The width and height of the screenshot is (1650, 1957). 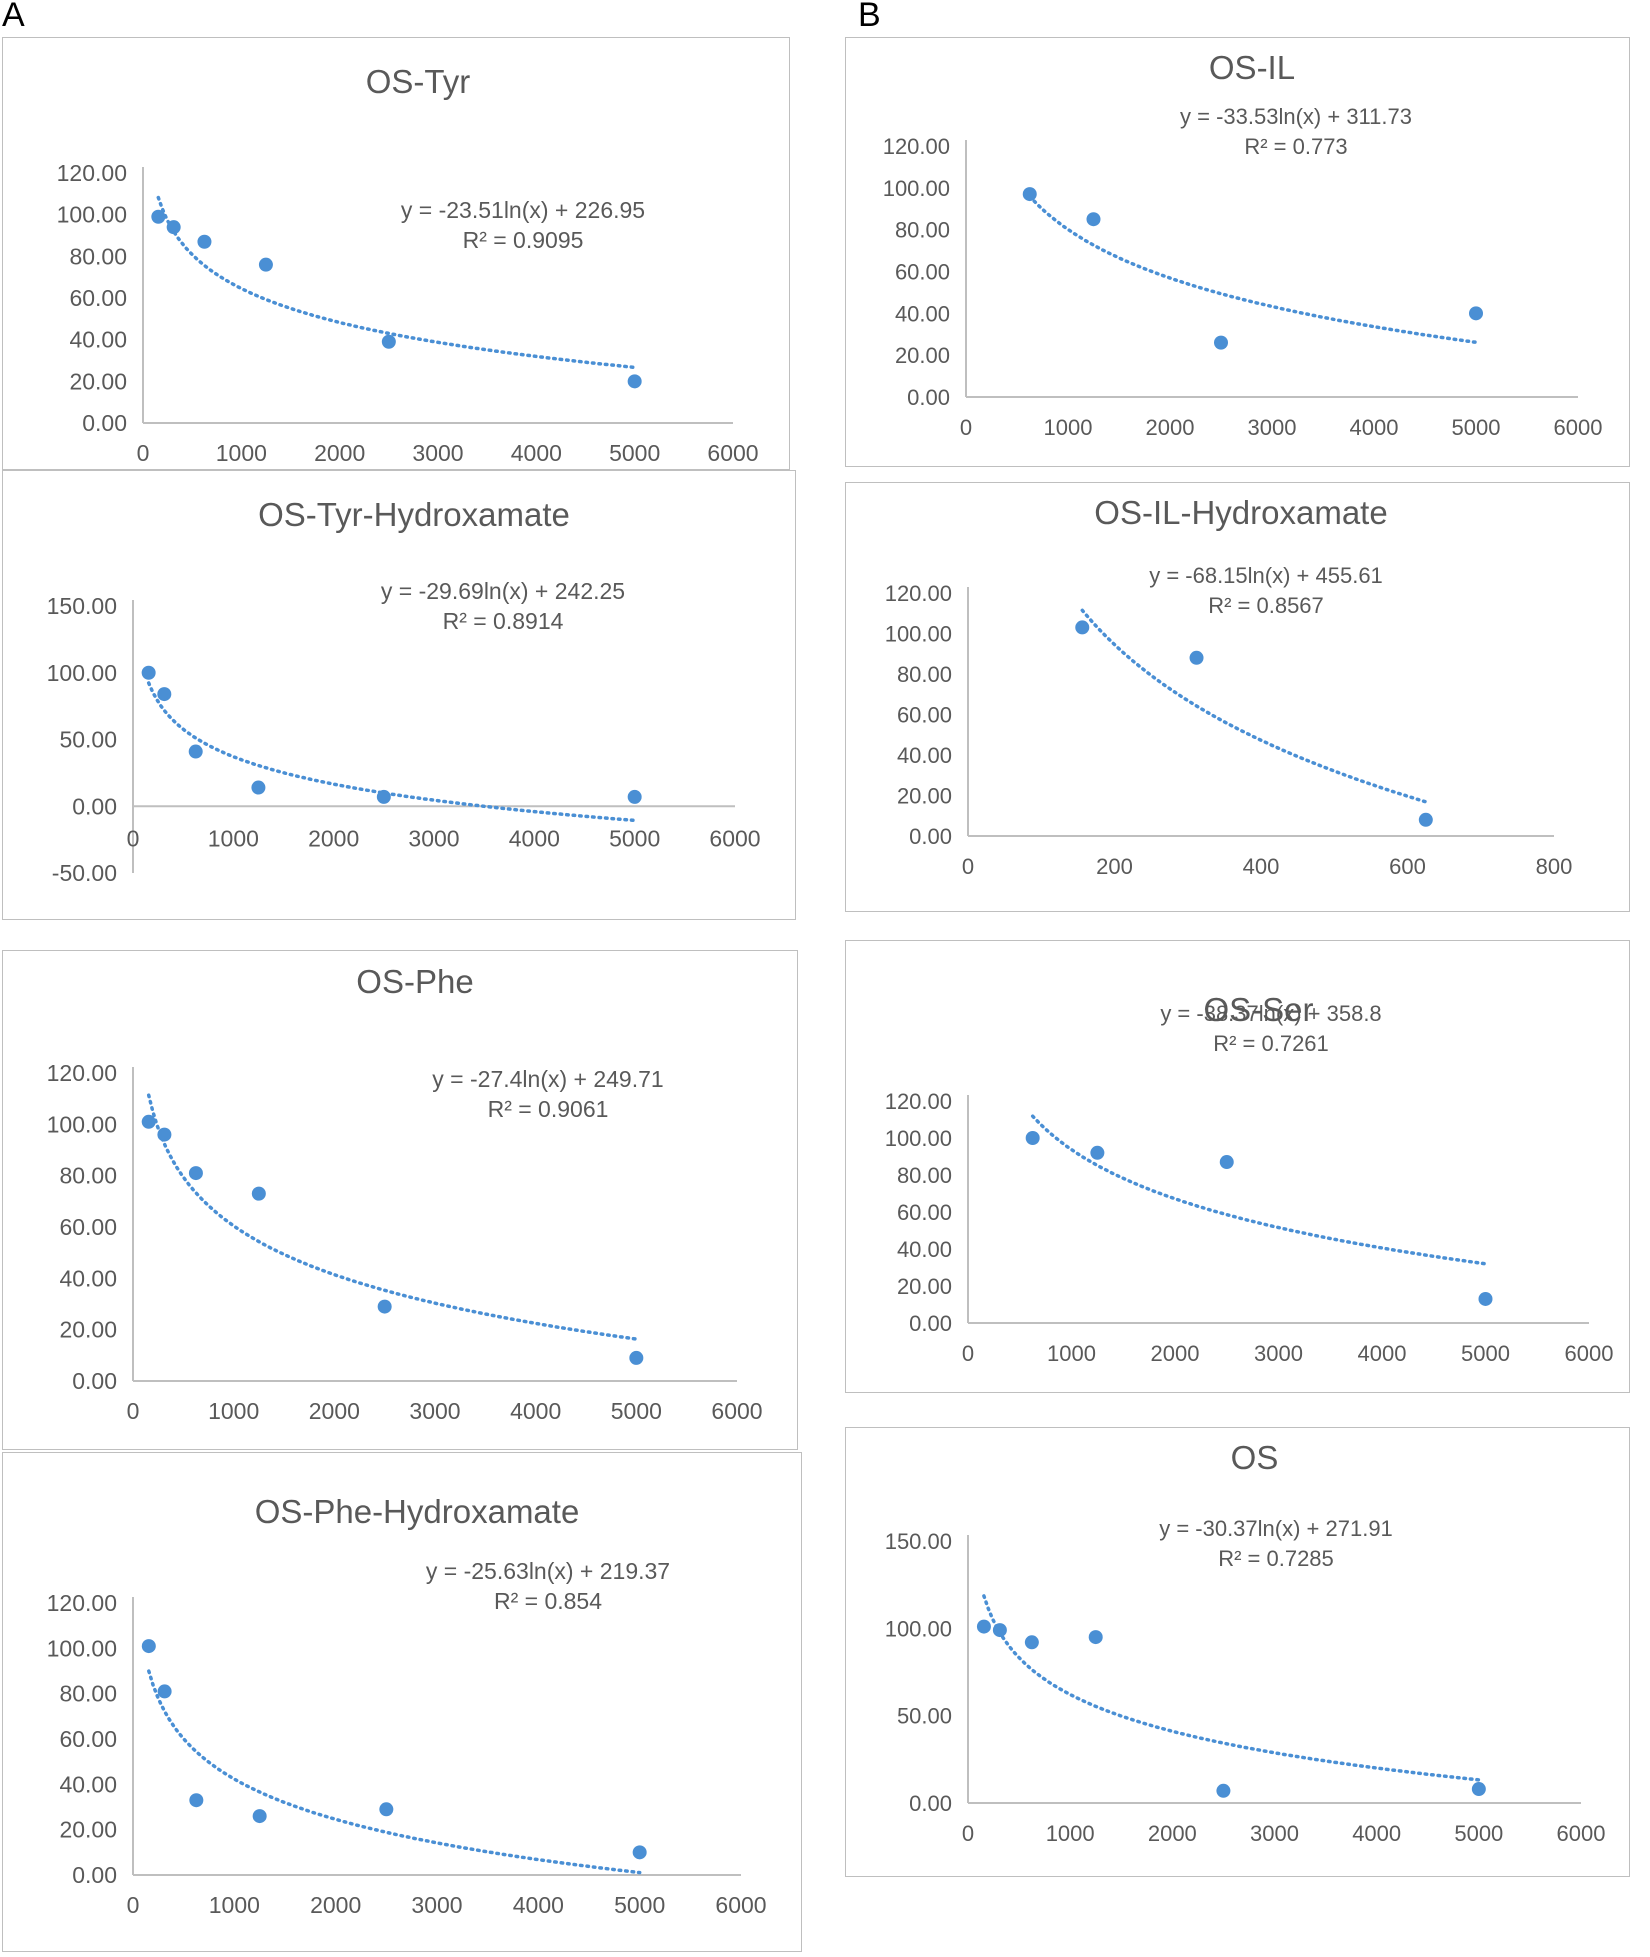 I want to click on x-tick-label: 600, so click(x=1407, y=866).